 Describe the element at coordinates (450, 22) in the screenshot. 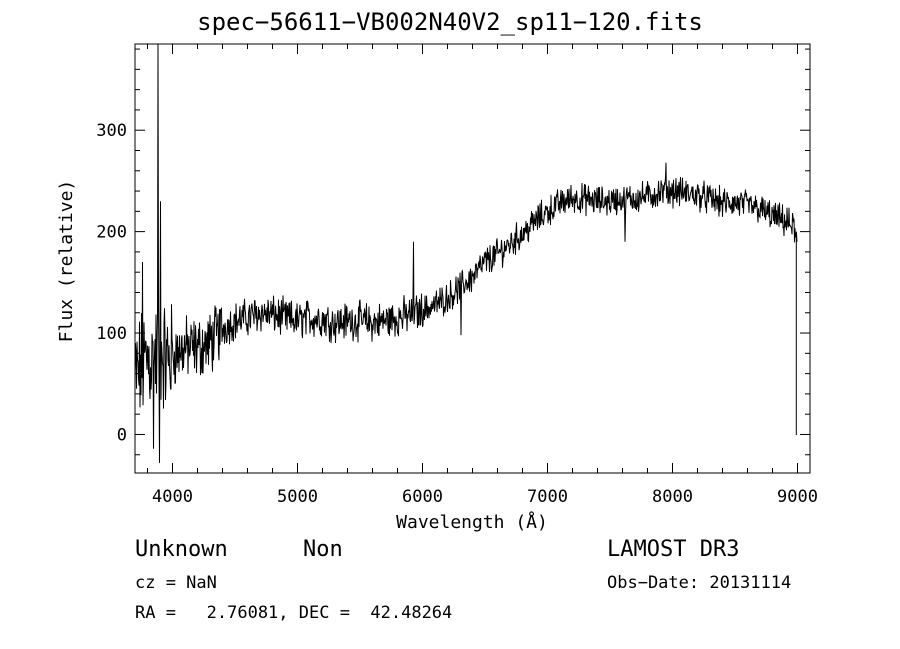

I see `chart-title: spec−56611−VB002N40V2_sp11−120.fits` at that location.